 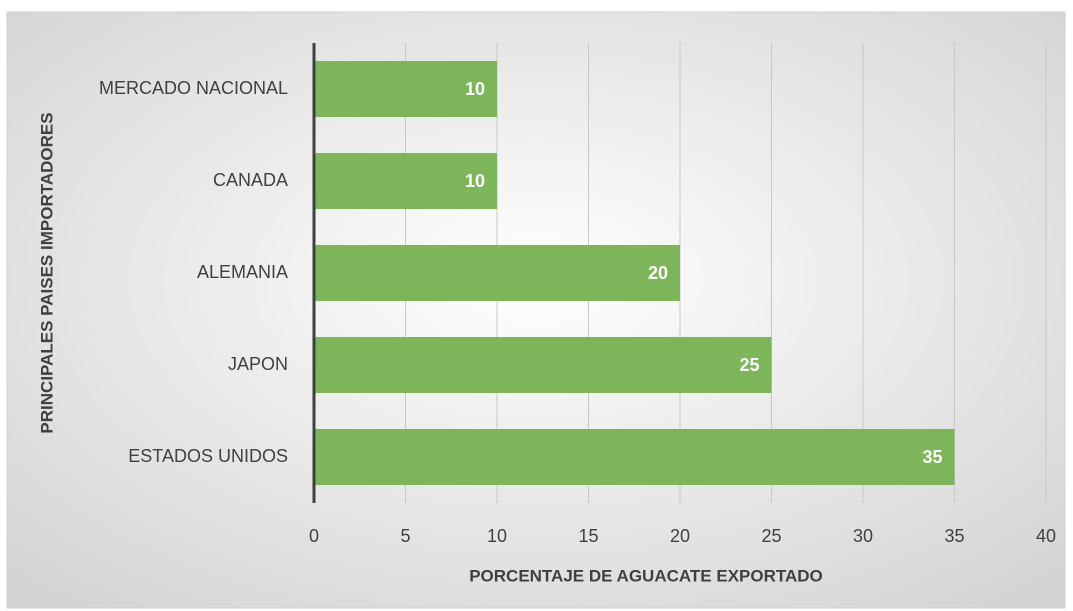 What do you see at coordinates (258, 364) in the screenshot?
I see `y-tick-label: JAPON` at bounding box center [258, 364].